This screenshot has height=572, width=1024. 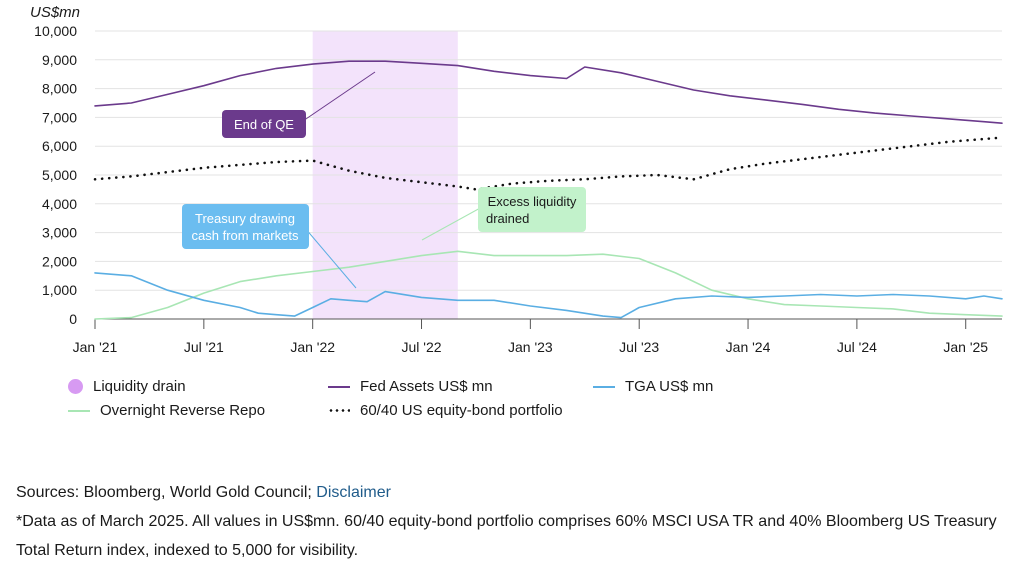 What do you see at coordinates (245, 235) in the screenshot?
I see `treasury-label-line2: cash from markets` at bounding box center [245, 235].